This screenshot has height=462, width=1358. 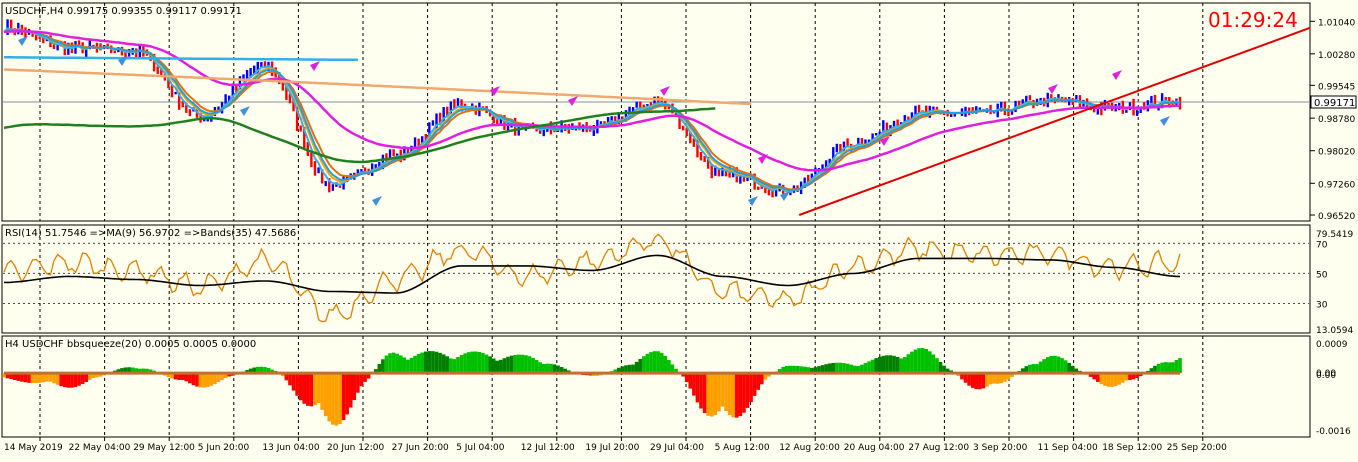 I want to click on x-axis-label: 12 Jul 12:00, so click(x=548, y=448).